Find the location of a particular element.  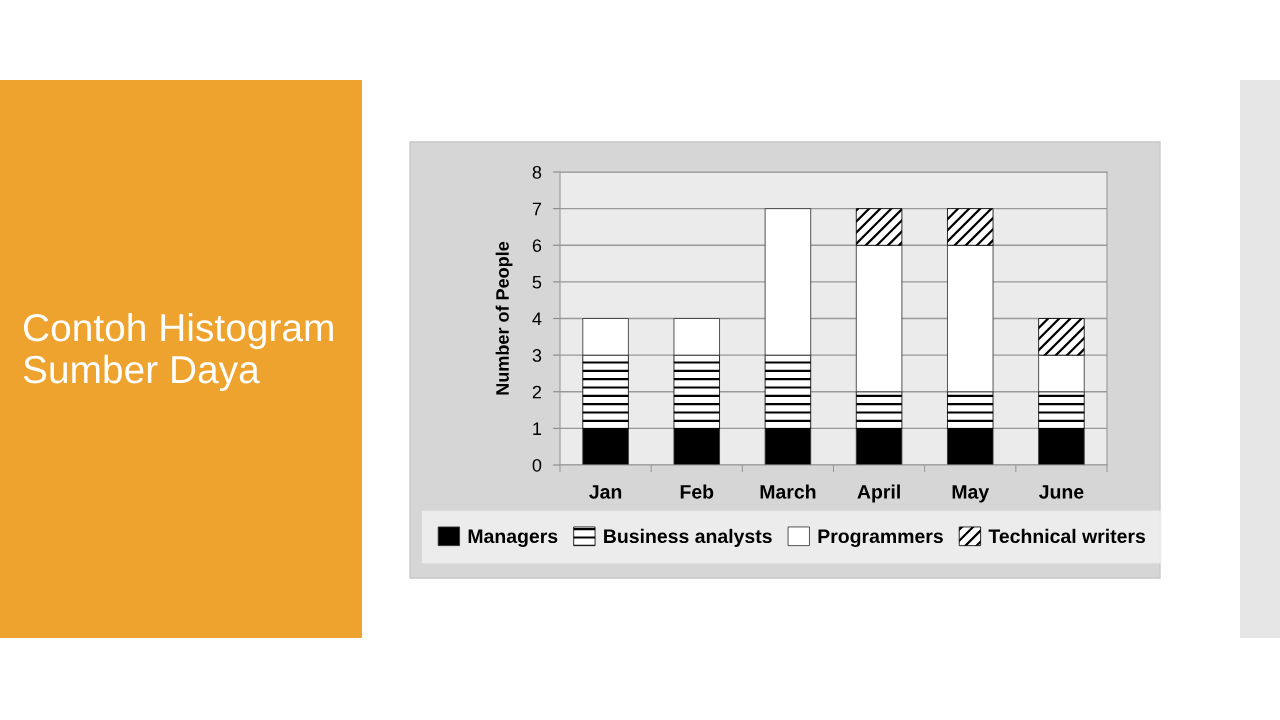

y-axis-title: Number of People is located at coordinates (504, 318).